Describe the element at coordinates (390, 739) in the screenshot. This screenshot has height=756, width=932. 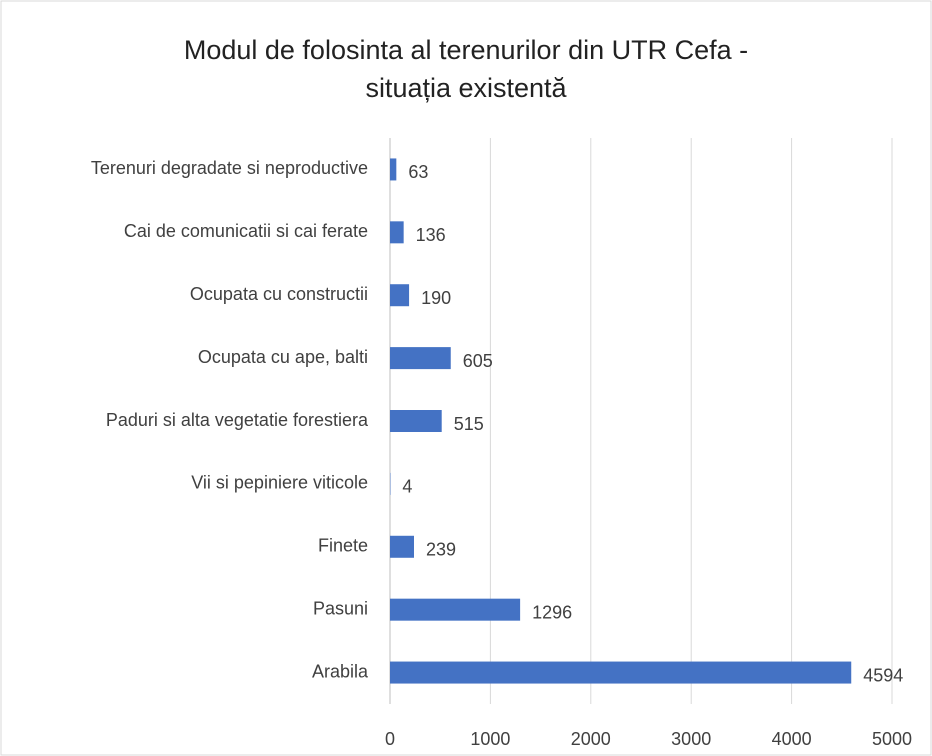
I see `x-tick-label: 0` at that location.